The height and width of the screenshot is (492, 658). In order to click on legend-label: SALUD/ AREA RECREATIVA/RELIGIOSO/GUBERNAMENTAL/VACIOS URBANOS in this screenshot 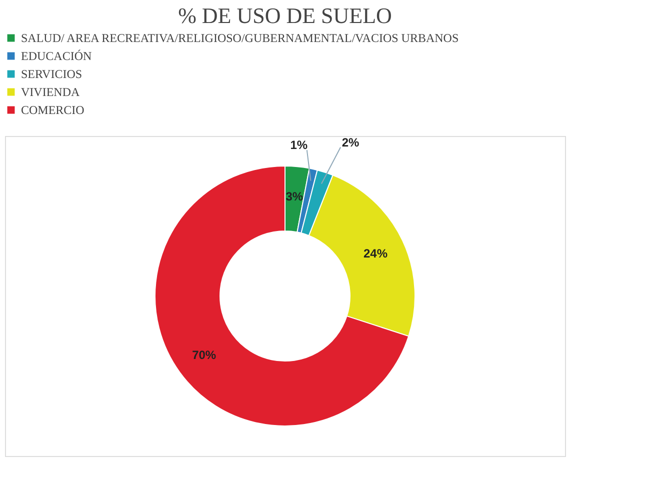, I will do `click(240, 38)`.